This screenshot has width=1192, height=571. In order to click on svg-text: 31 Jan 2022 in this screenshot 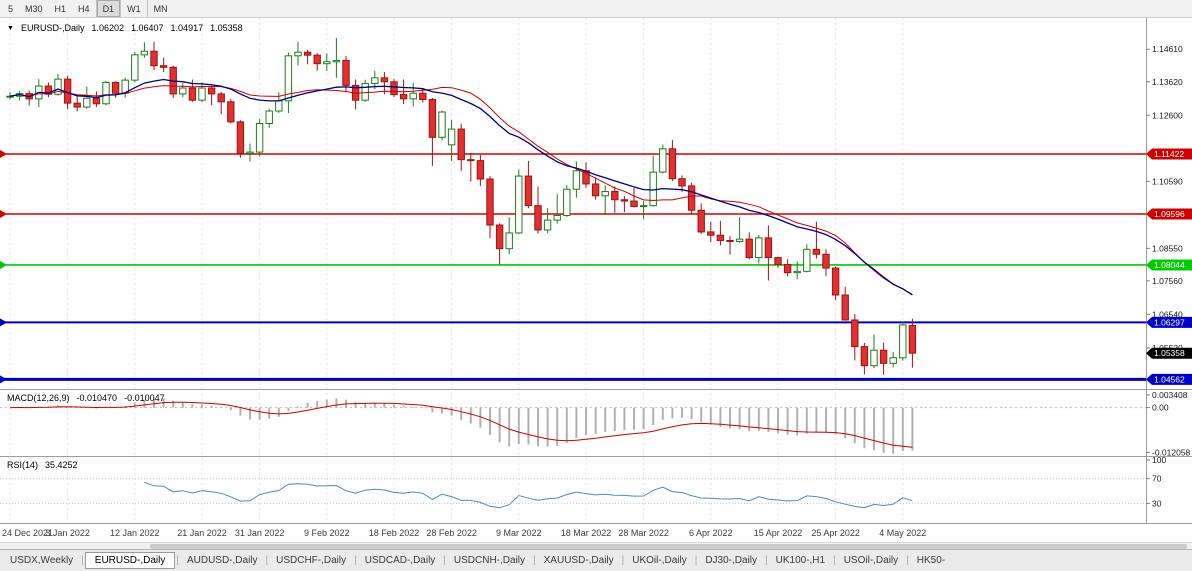, I will do `click(260, 533)`.